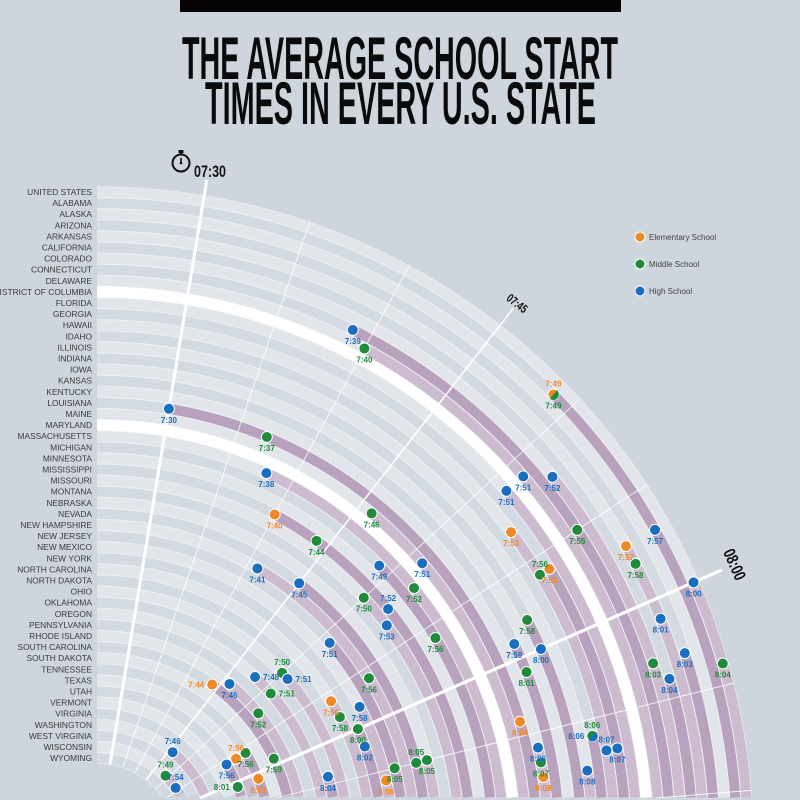  Describe the element at coordinates (71, 758) in the screenshot. I see `state-label: WYOMING` at that location.